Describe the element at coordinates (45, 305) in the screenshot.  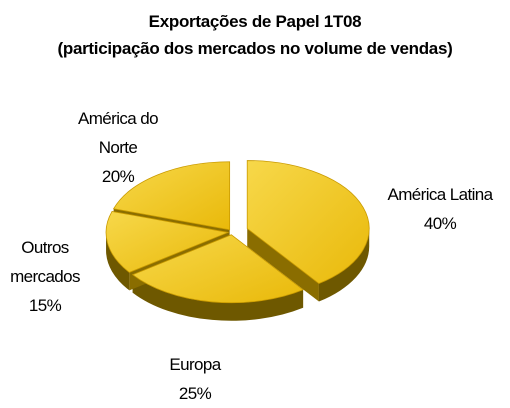
I see `value-label: 15%` at that location.